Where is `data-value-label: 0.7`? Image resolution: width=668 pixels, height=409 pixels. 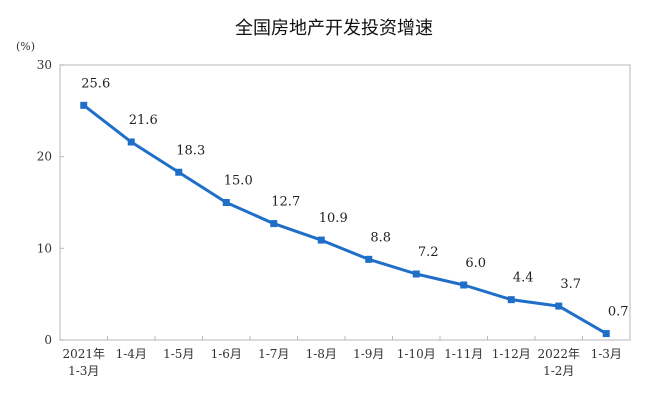 data-value-label: 0.7 is located at coordinates (618, 312).